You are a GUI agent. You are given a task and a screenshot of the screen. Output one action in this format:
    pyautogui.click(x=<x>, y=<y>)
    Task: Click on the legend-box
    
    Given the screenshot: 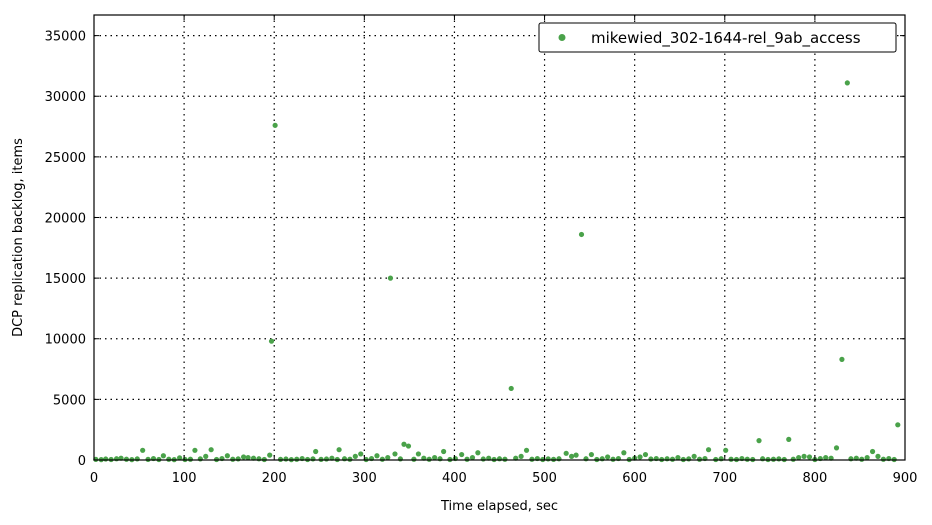 What is the action you would take?
    pyautogui.click(x=717, y=37)
    